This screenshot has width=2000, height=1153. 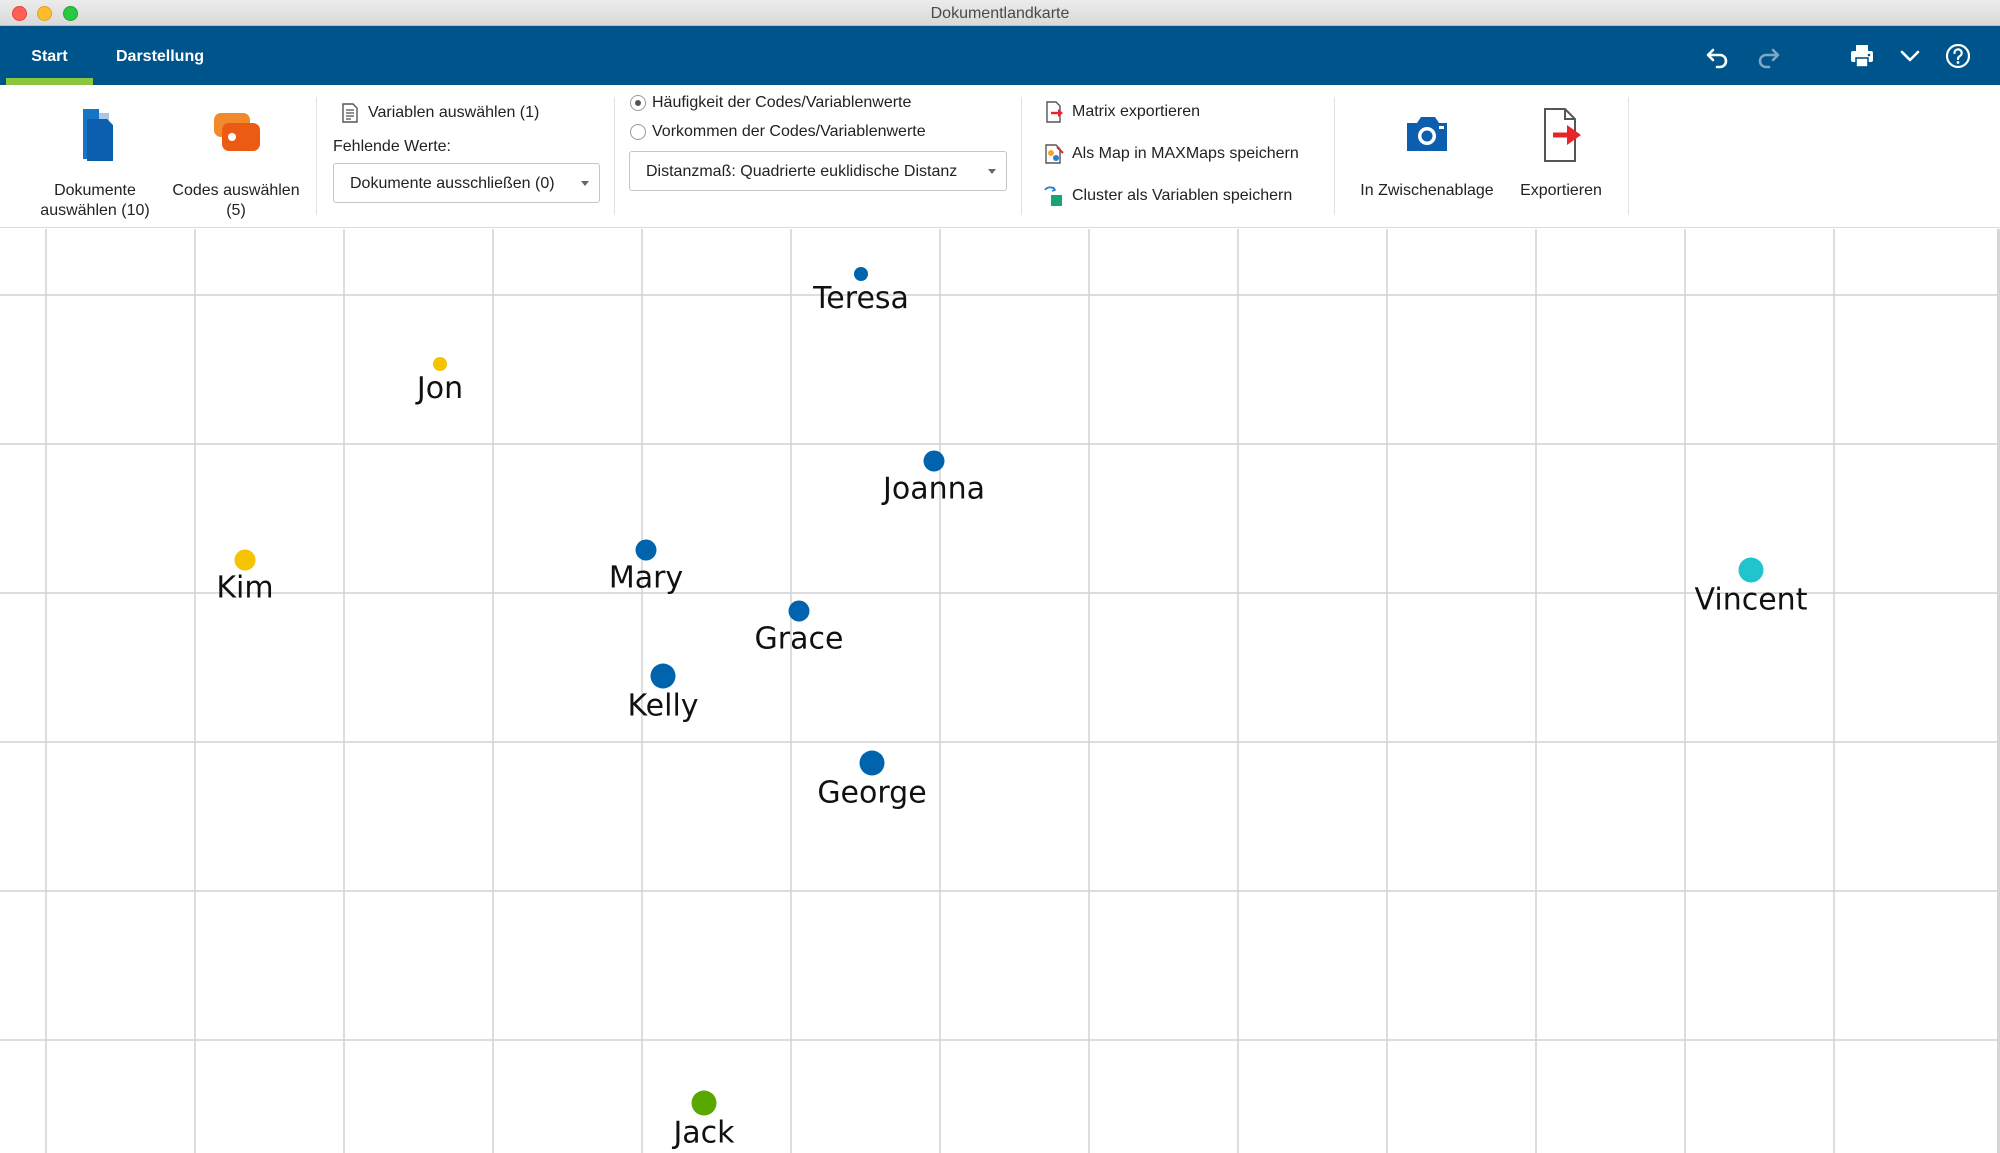 I want to click on window-titlebar: Dokumentlandkarte, so click(x=1000, y=13).